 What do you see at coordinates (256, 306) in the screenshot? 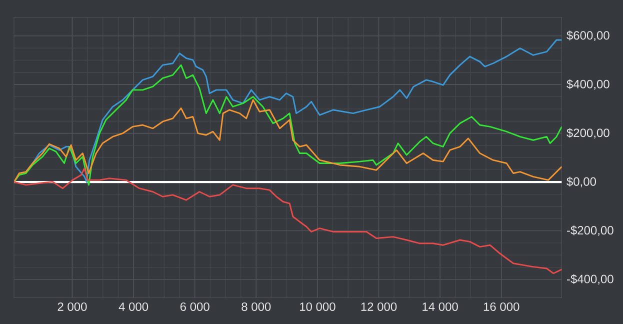
I see `x-tick-label: 8 000` at bounding box center [256, 306].